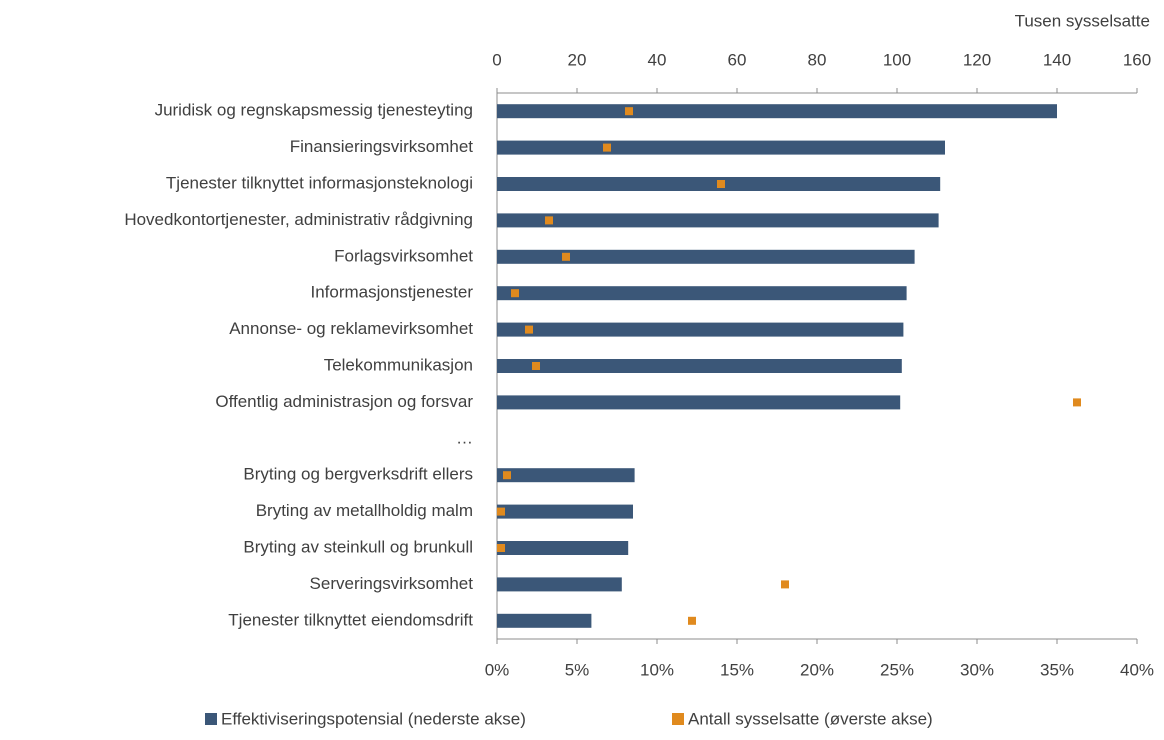 This screenshot has width=1164, height=740. Describe the element at coordinates (403, 255) in the screenshot. I see `y-tick-label: Forlagsvirksomhet` at that location.